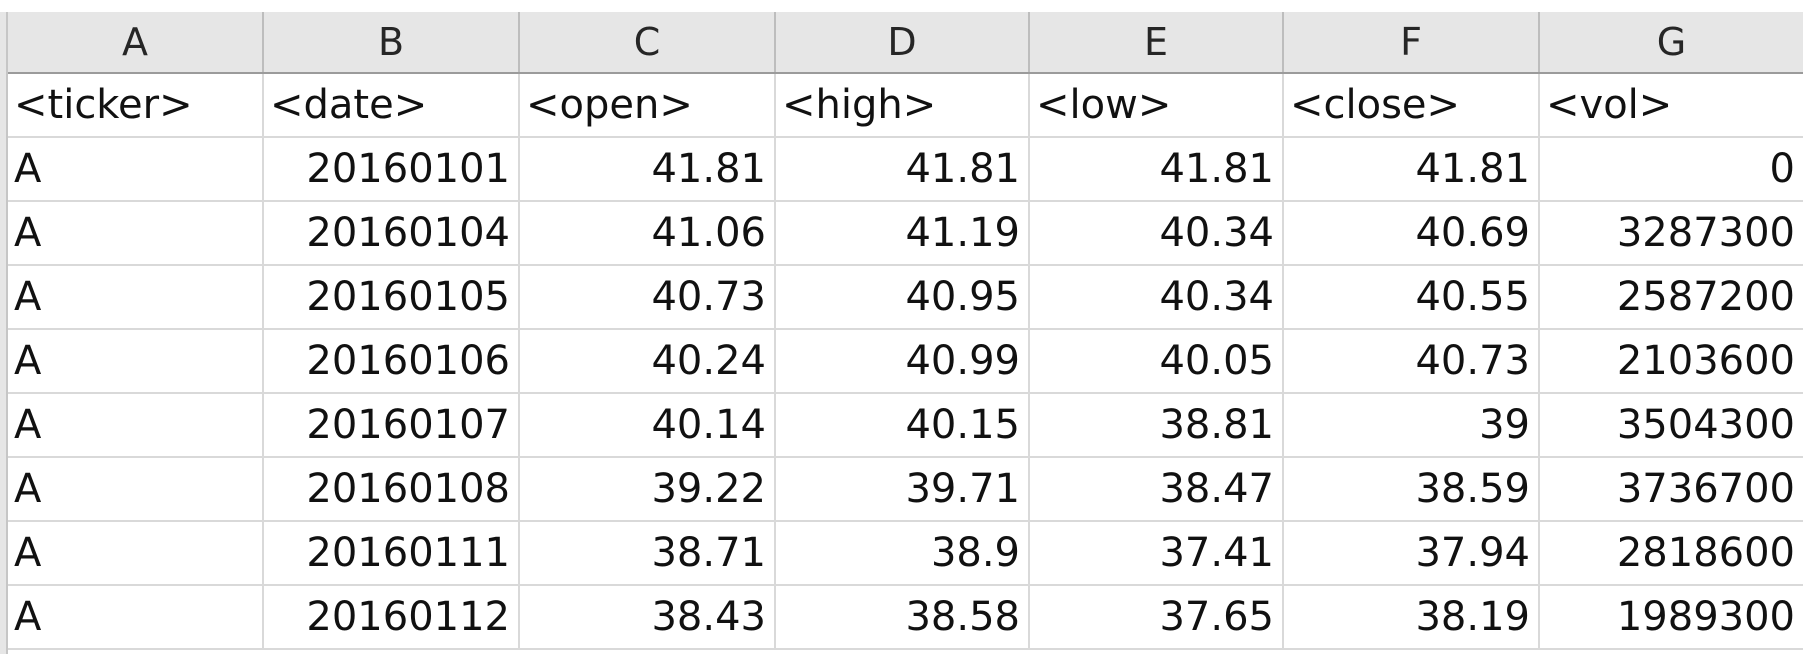  I want to click on cell-high: 40.99, so click(903, 361).